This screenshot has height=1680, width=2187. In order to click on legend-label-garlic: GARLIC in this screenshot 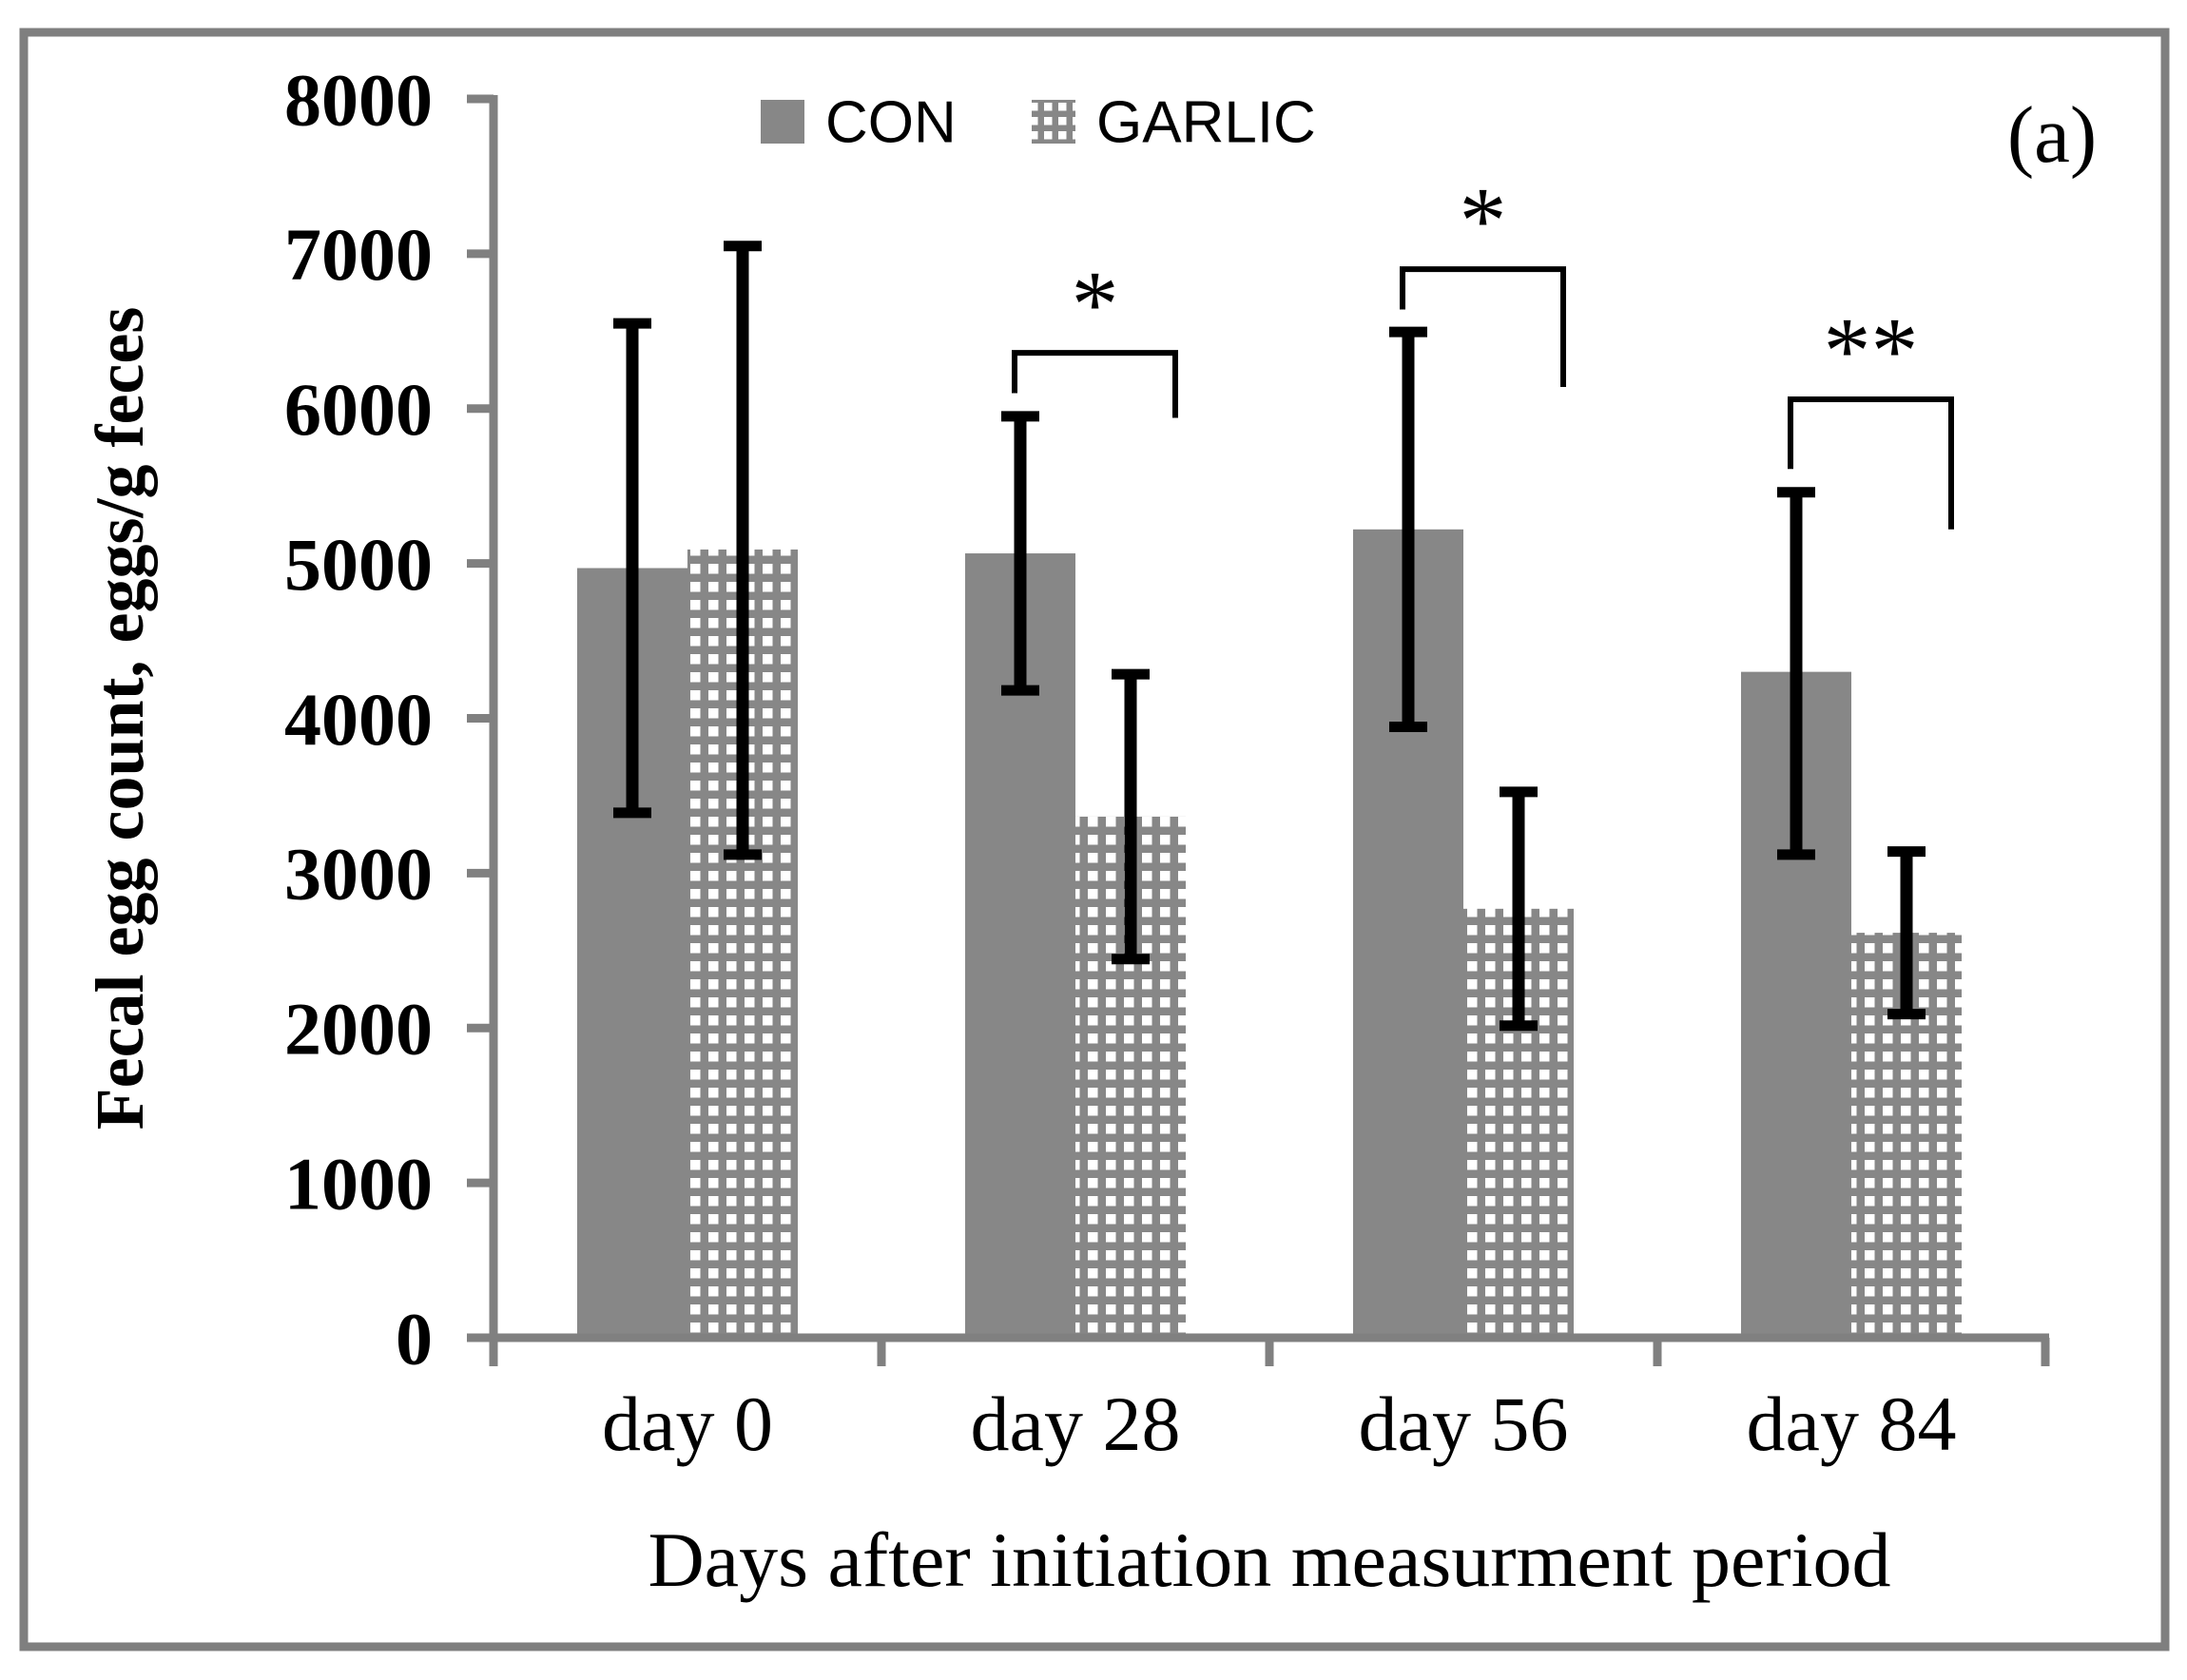, I will do `click(1206, 123)`.